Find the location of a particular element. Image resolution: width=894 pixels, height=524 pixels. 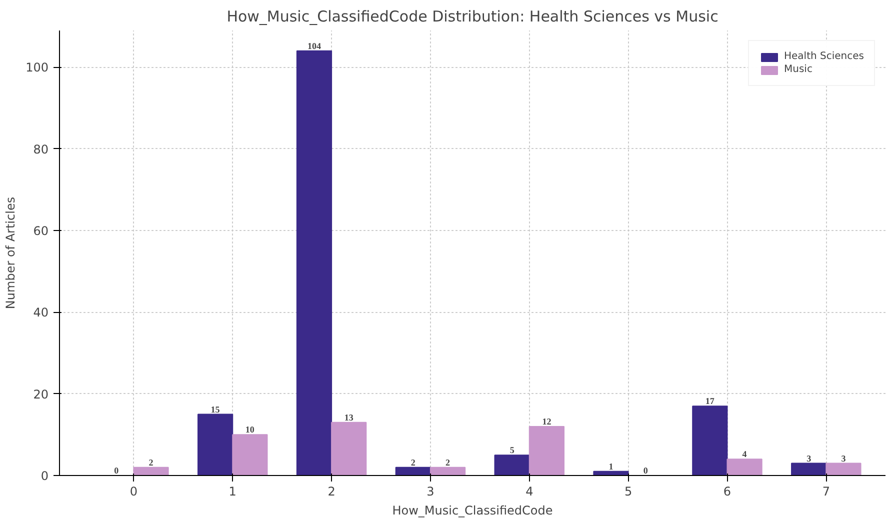

data-label: 104 is located at coordinates (314, 45).